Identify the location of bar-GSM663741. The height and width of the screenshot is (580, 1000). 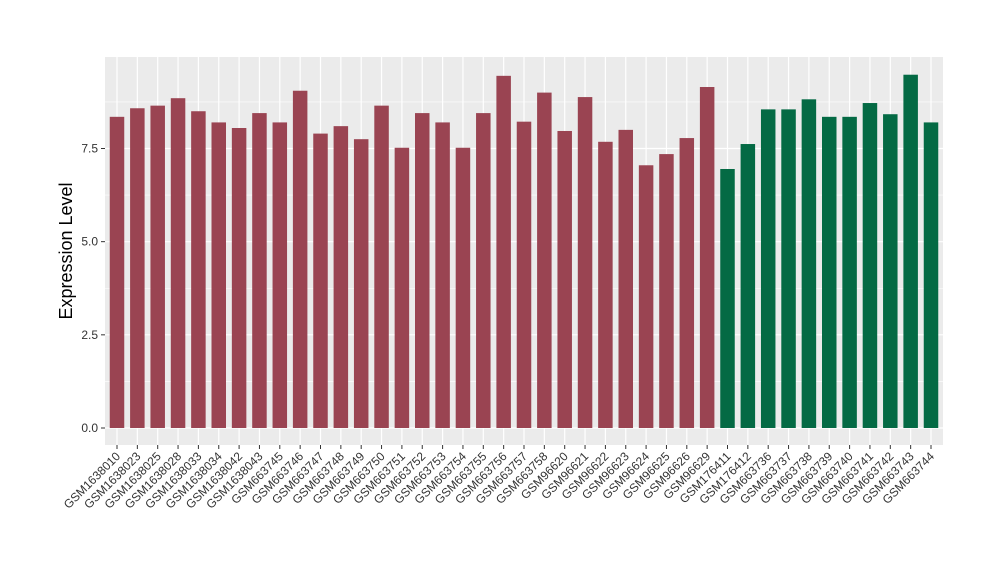
(870, 265).